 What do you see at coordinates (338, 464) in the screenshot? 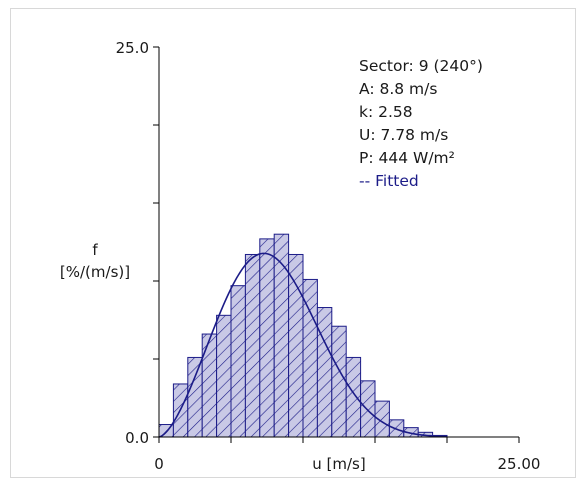
I see `x-axis-label: u [m/s]` at bounding box center [338, 464].